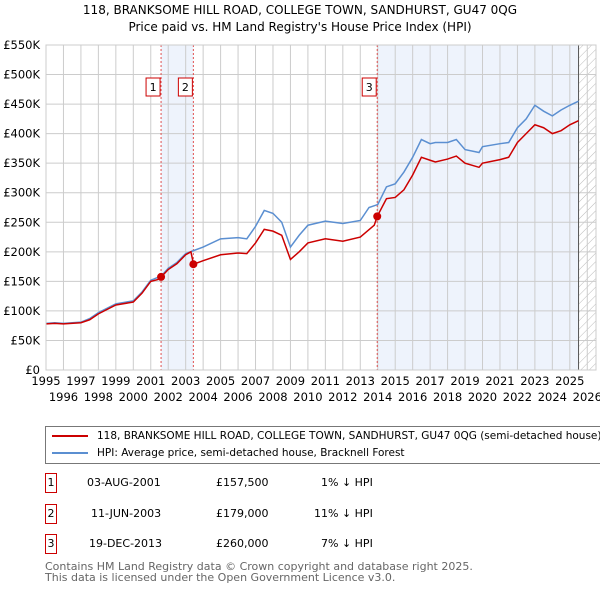 The image size is (600, 590). I want to click on x-tick-label: 2014, so click(377, 397).